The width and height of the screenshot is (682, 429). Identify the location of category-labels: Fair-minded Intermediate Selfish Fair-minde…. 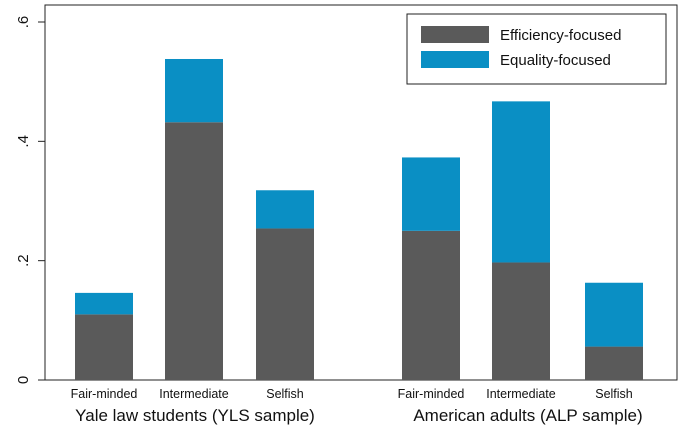
(352, 394).